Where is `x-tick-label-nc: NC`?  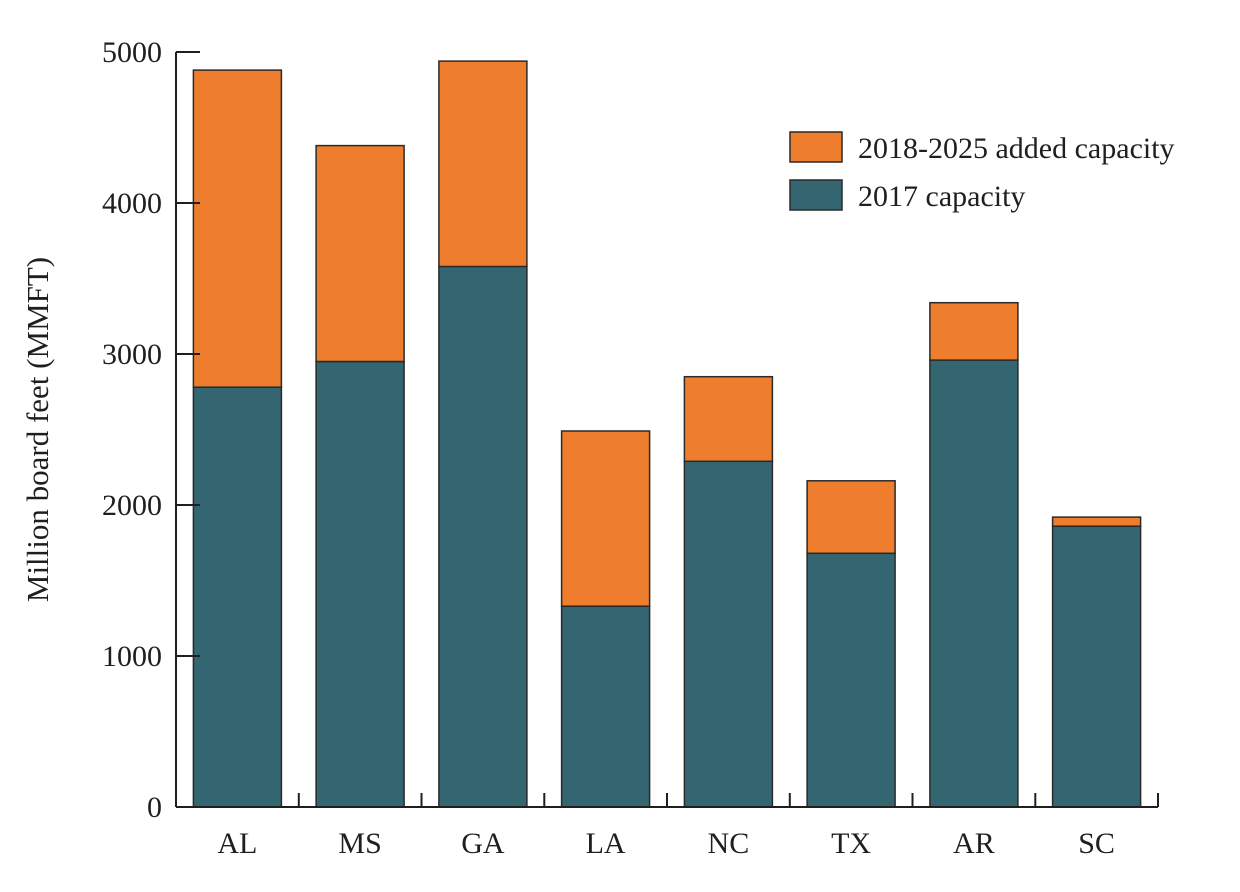
x-tick-label-nc: NC is located at coordinates (729, 843).